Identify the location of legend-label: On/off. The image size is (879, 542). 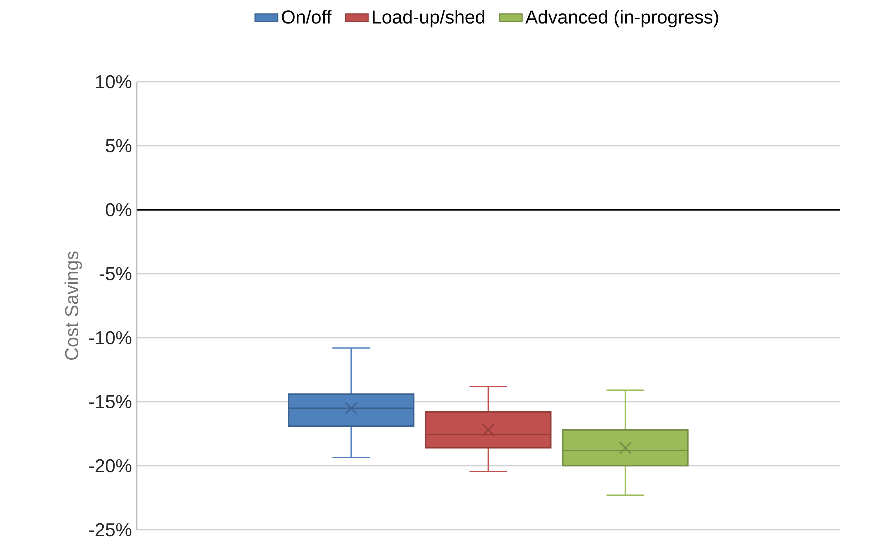
(307, 17).